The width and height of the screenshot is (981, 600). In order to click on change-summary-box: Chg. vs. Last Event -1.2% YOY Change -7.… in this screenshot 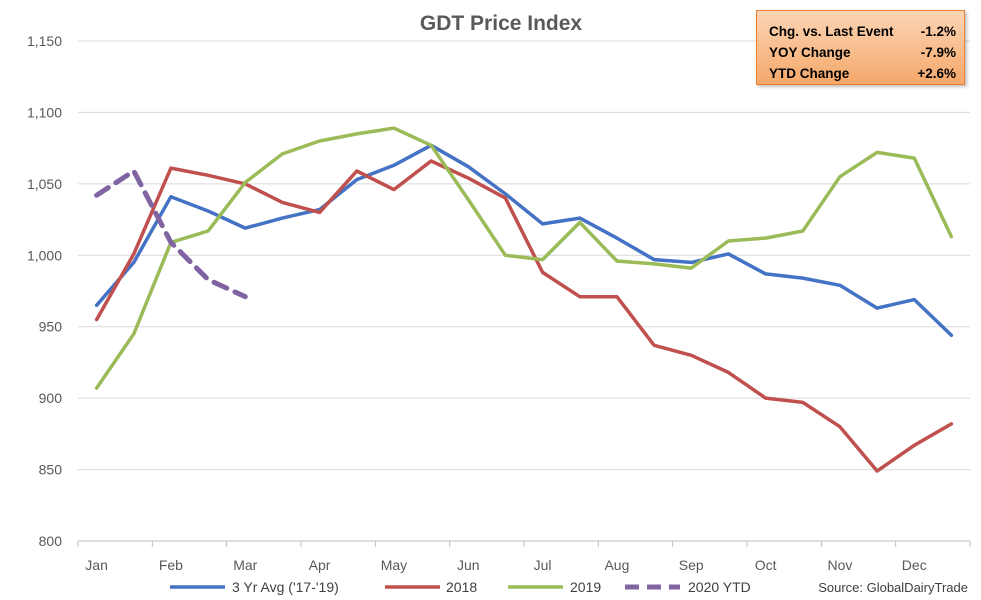, I will do `click(860, 47)`.